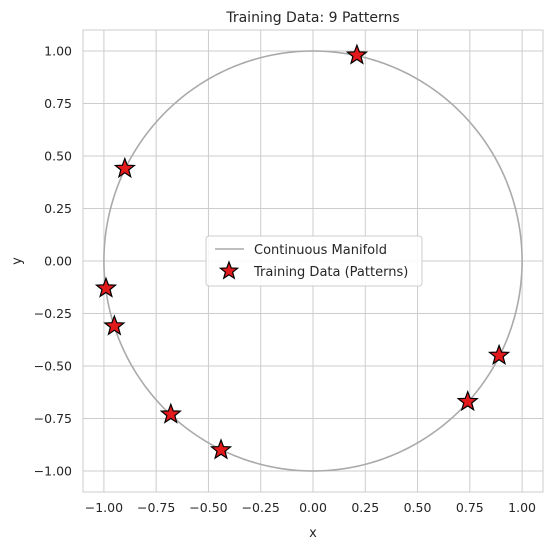 The width and height of the screenshot is (554, 550). Describe the element at coordinates (365, 507) in the screenshot. I see `x-tick-label: 0.25` at that location.